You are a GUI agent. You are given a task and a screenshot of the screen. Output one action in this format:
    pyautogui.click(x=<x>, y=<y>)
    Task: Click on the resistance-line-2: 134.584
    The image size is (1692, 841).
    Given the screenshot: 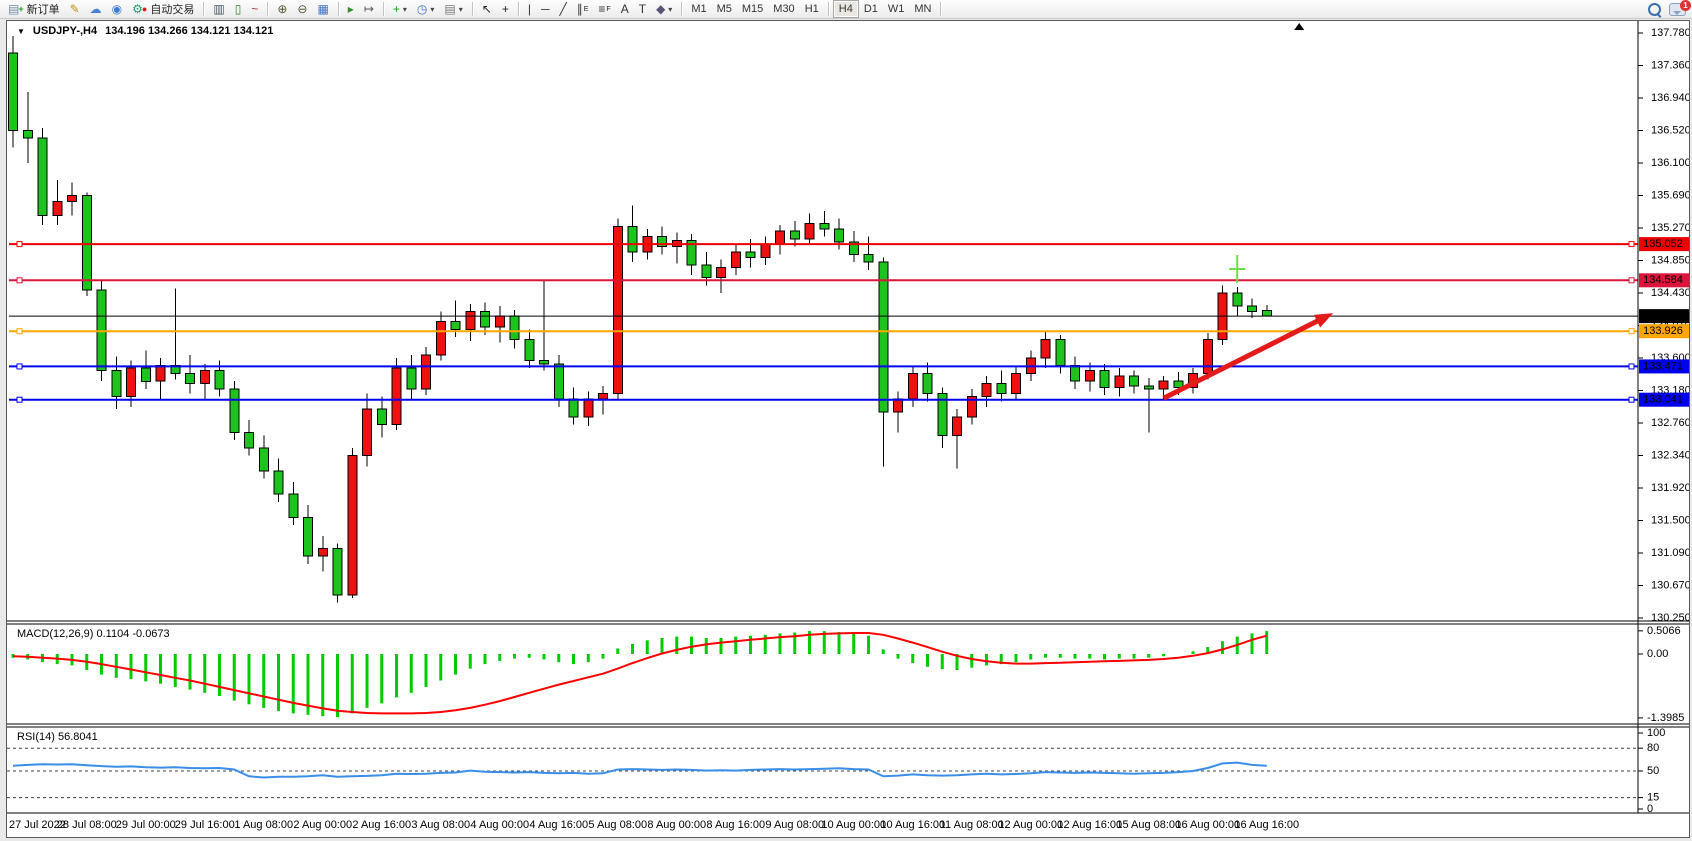 What is the action you would take?
    pyautogui.click(x=849, y=280)
    